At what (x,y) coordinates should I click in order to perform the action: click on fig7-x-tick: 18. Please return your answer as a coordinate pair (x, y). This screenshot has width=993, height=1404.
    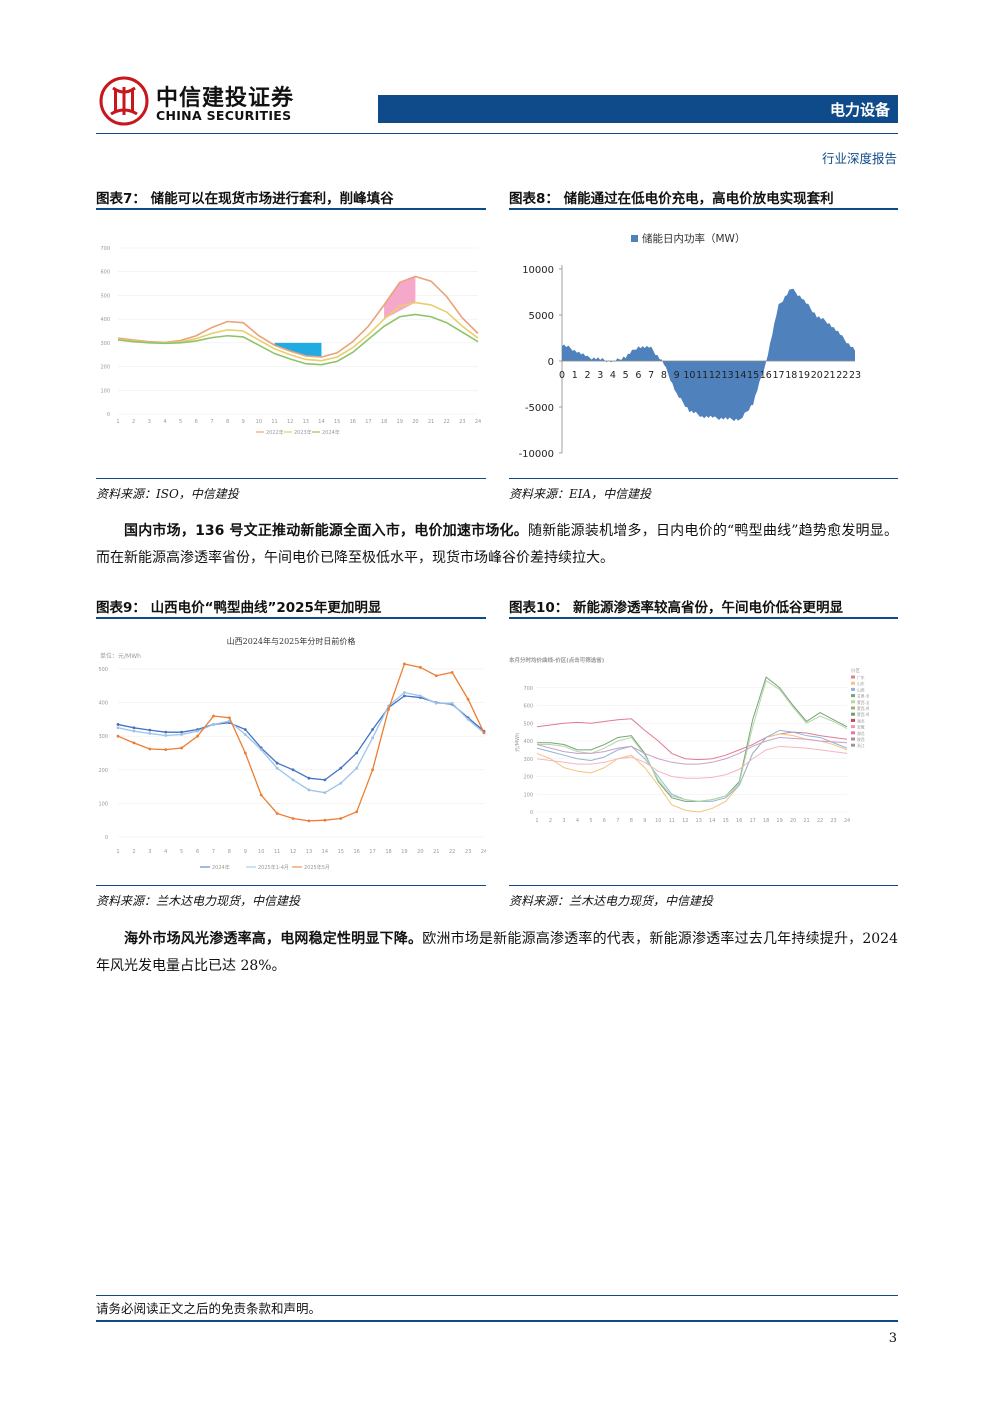
    Looking at the image, I should click on (384, 422).